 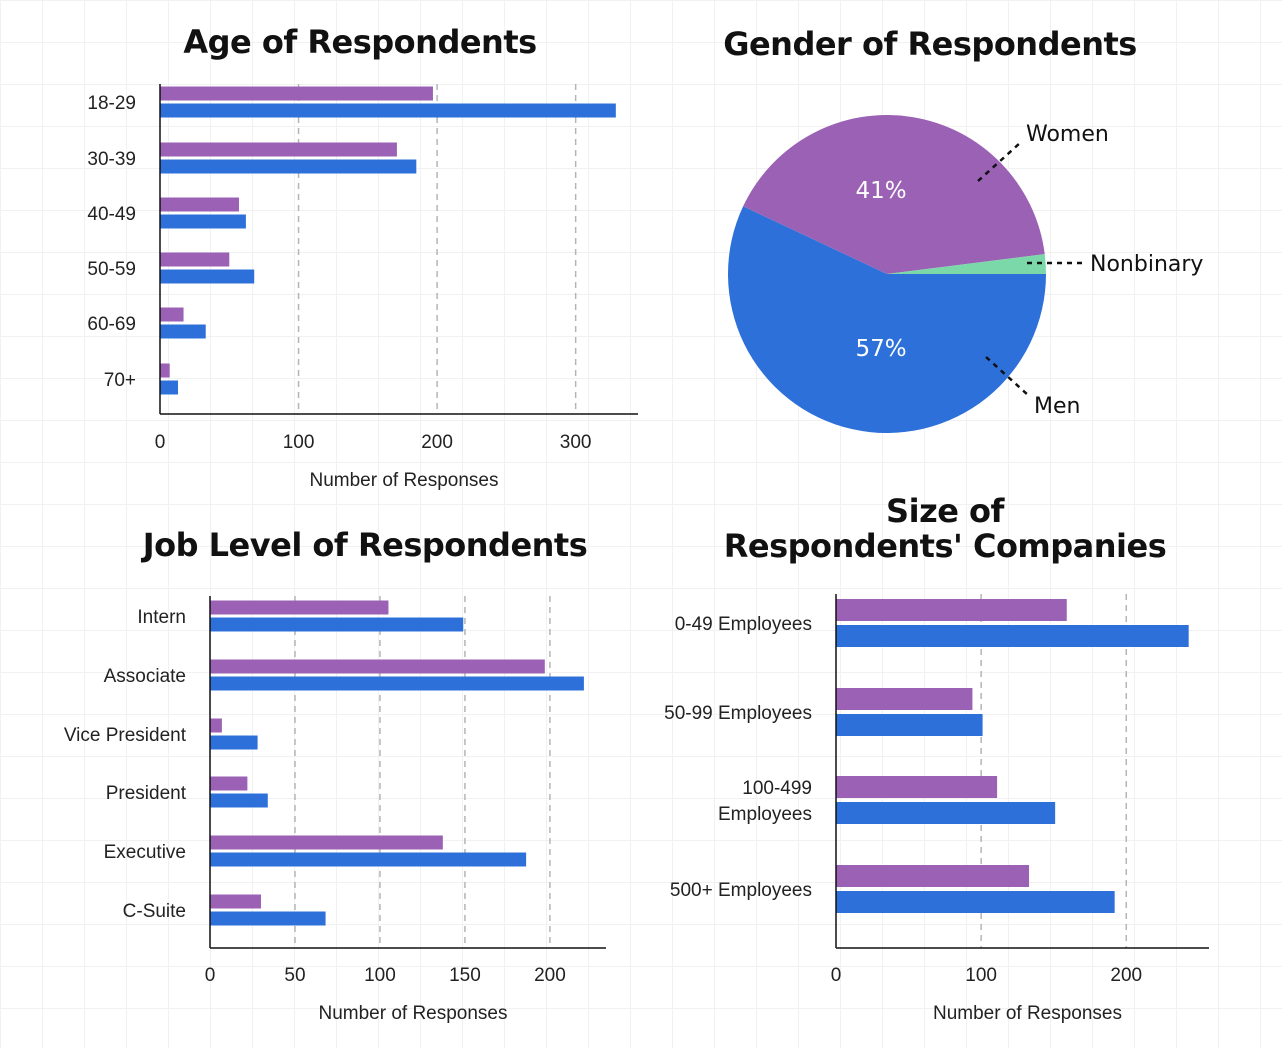 I want to click on age-x-axis-label: Number of Responses, so click(x=403, y=480).